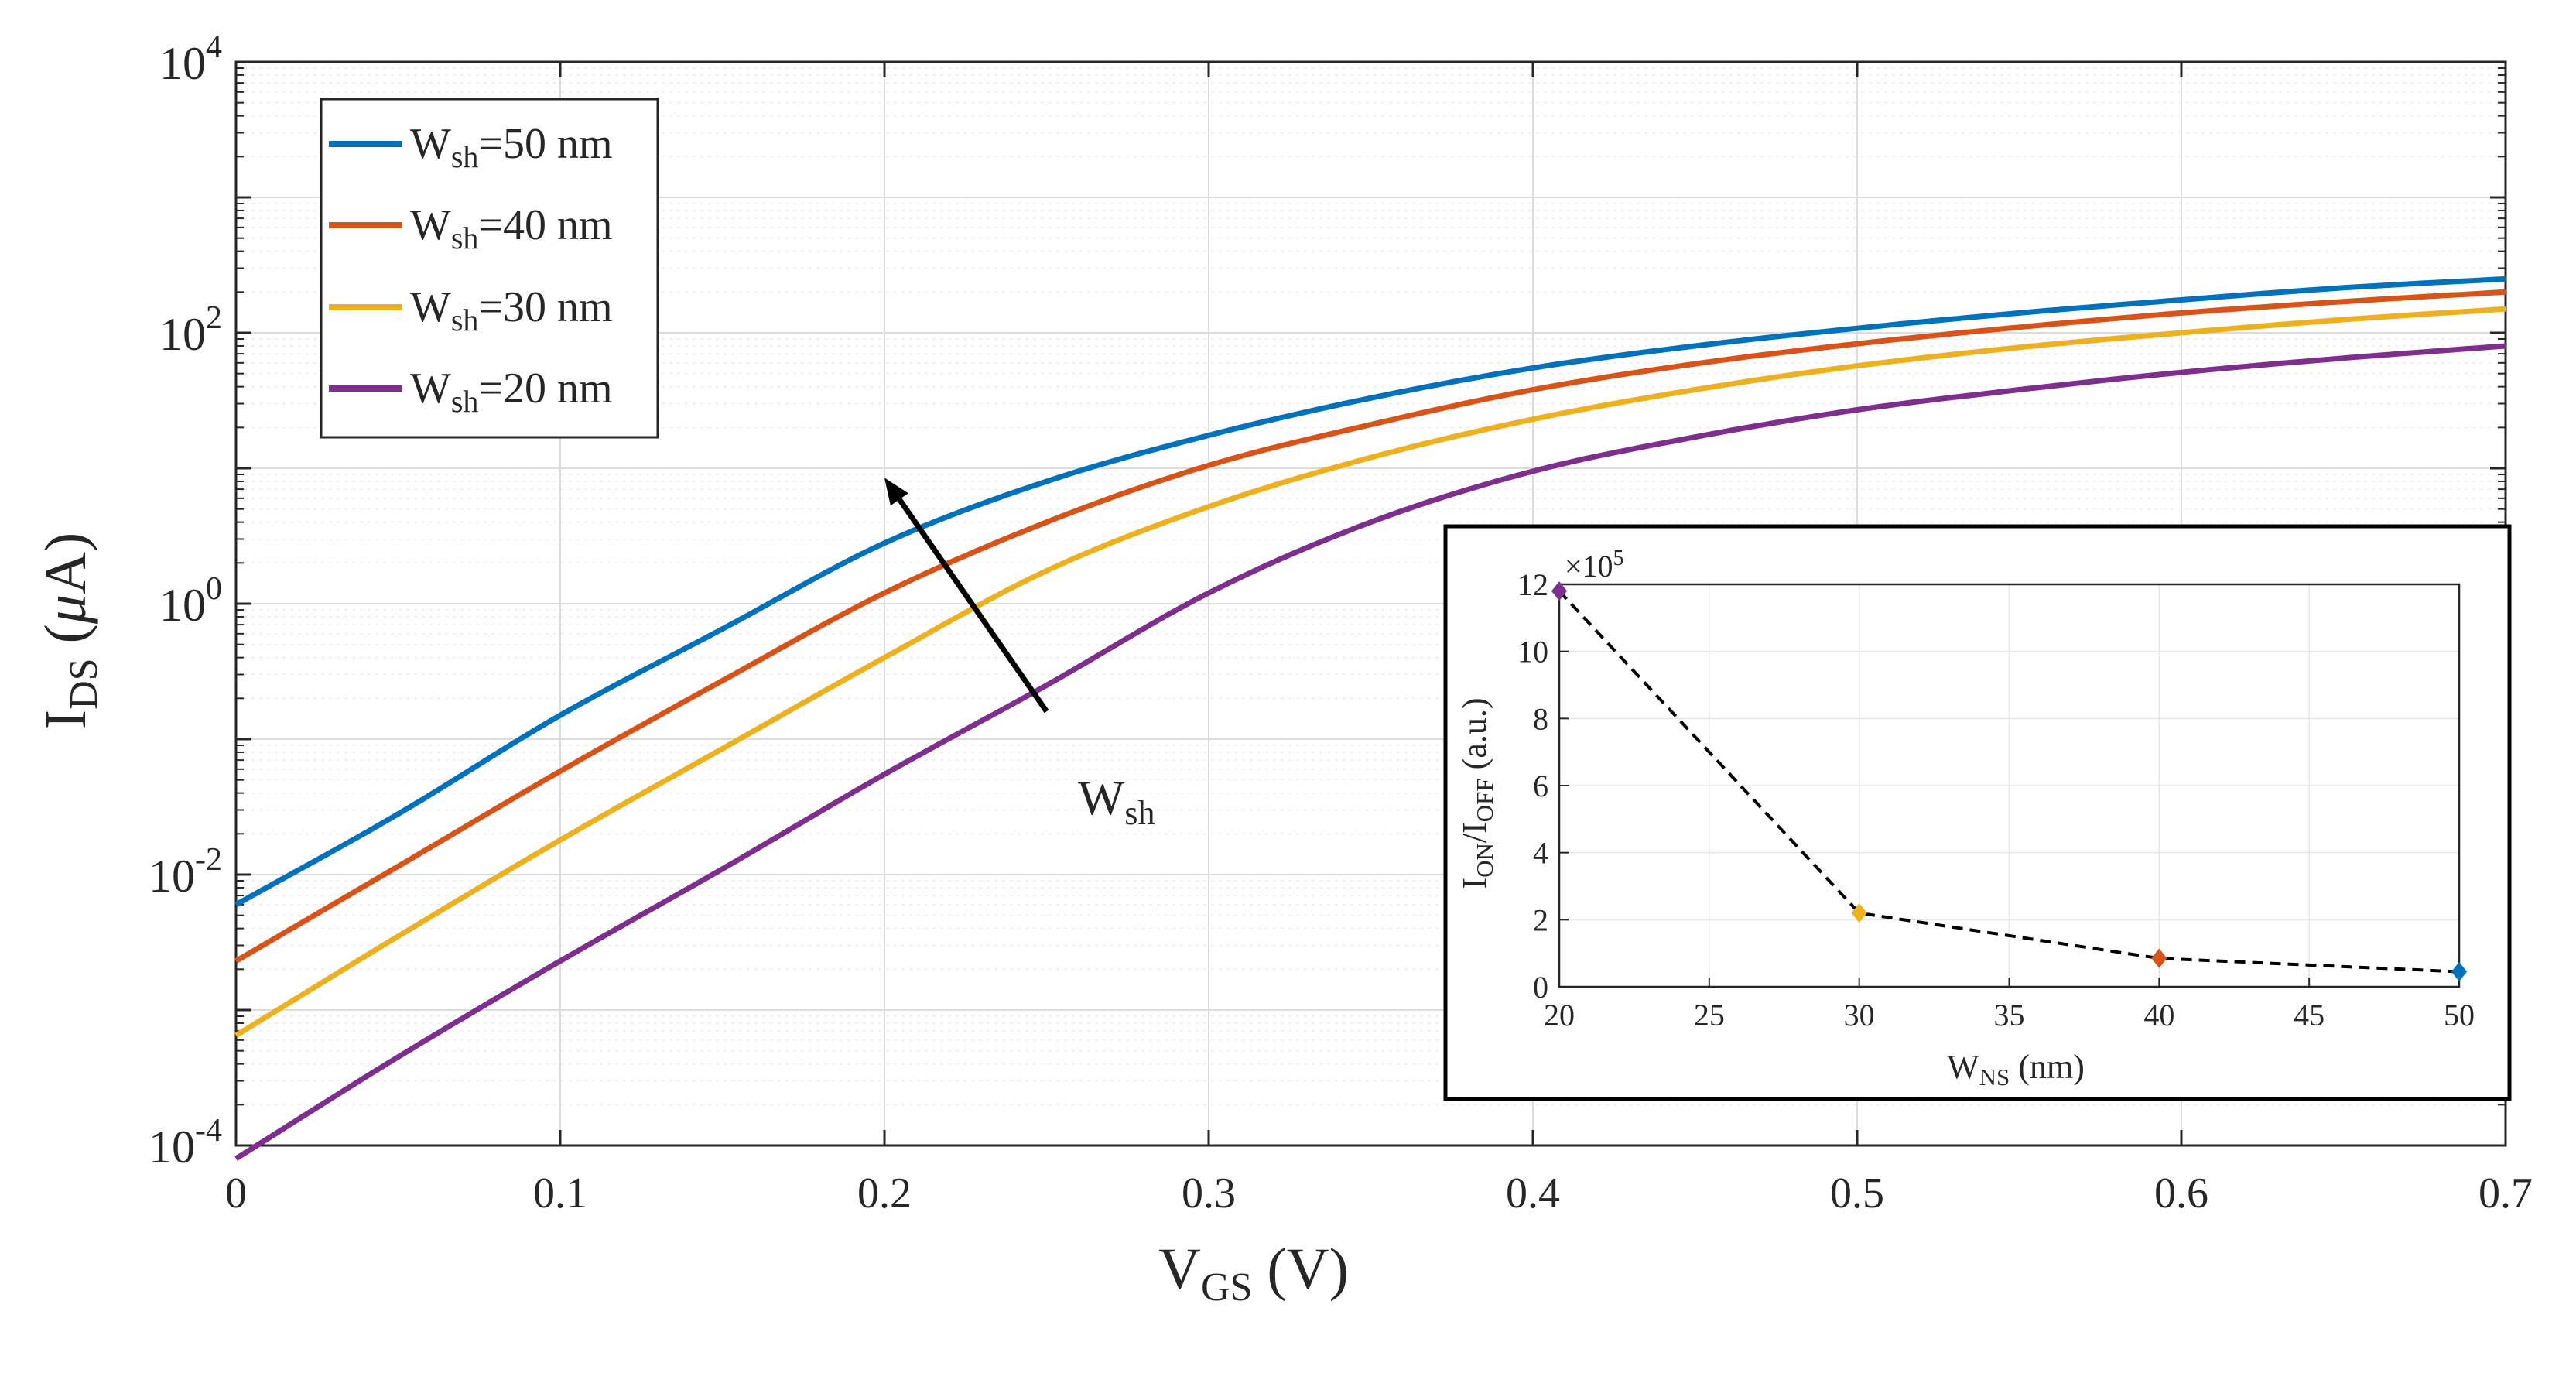  Describe the element at coordinates (511, 392) in the screenshot. I see `legend-label-w20: Wsh=20 nm` at that location.